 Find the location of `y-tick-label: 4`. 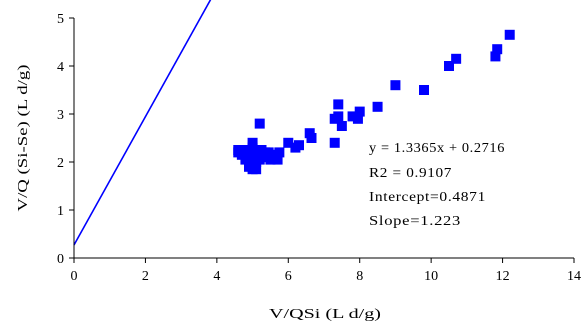

y-tick-label: 4 is located at coordinates (60, 67).